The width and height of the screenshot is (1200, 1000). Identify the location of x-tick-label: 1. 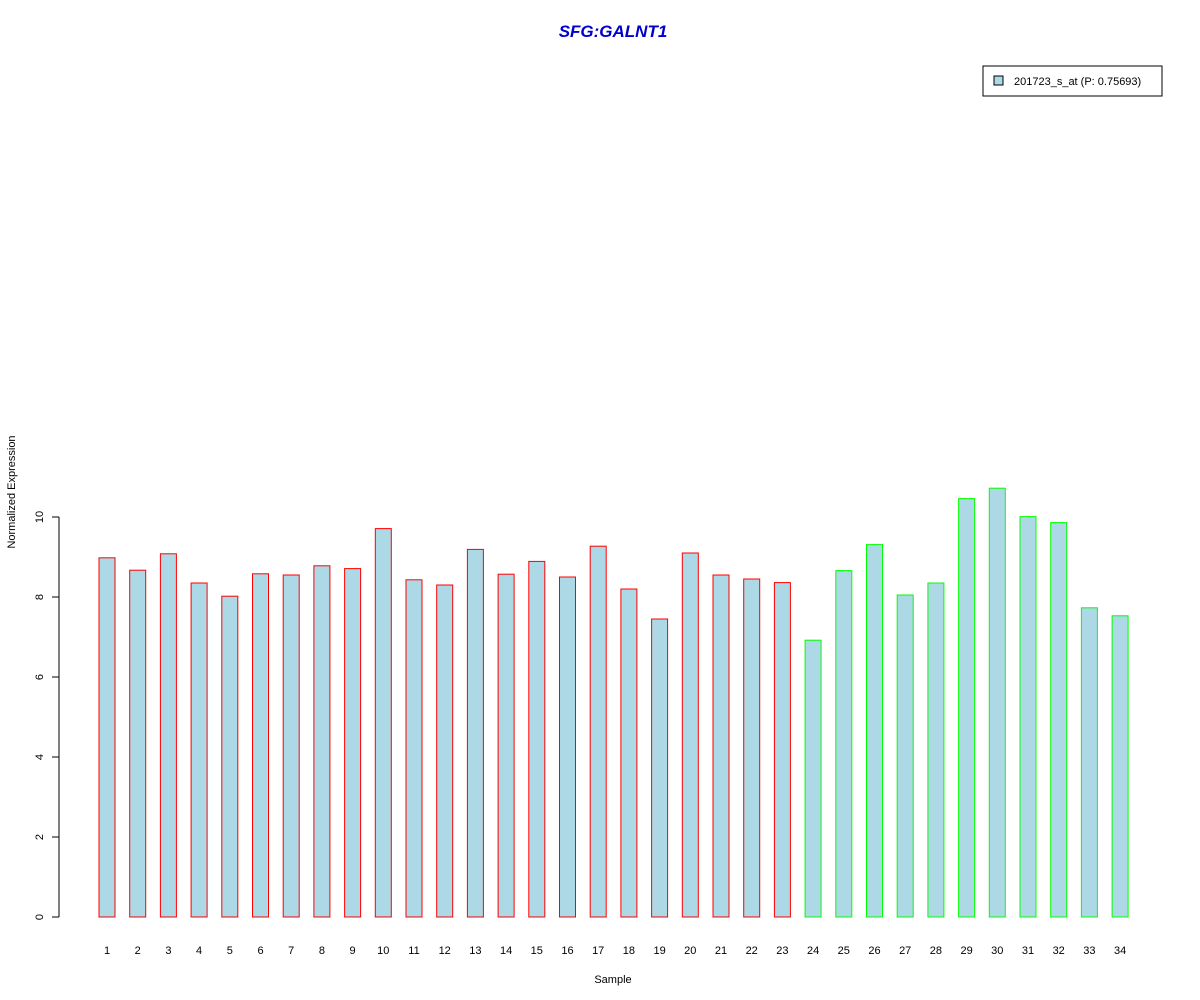
(107, 951).